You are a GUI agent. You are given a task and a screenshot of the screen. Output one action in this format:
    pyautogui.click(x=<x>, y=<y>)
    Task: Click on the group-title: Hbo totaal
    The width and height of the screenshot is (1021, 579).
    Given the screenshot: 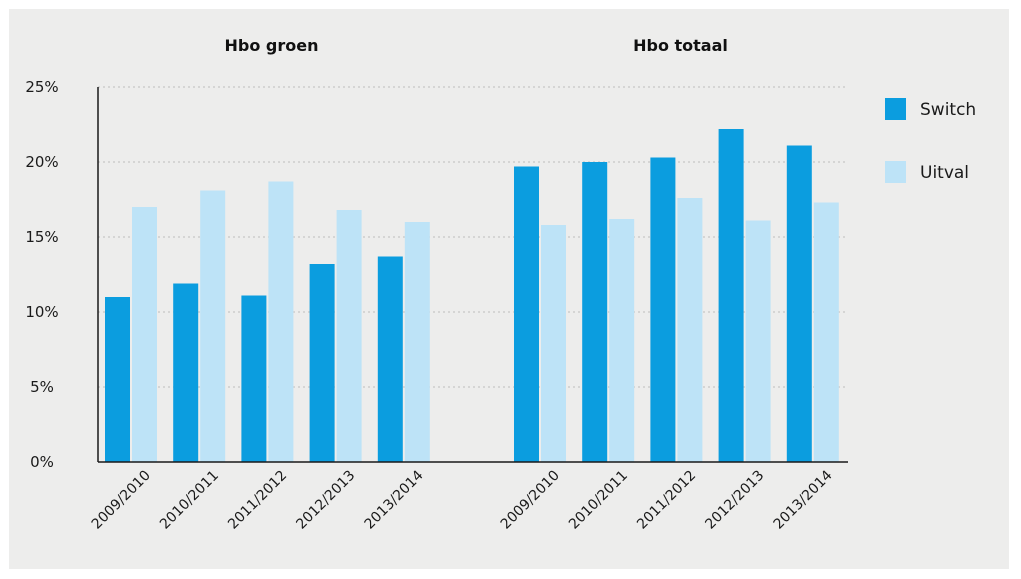 What is the action you would take?
    pyautogui.click(x=680, y=45)
    